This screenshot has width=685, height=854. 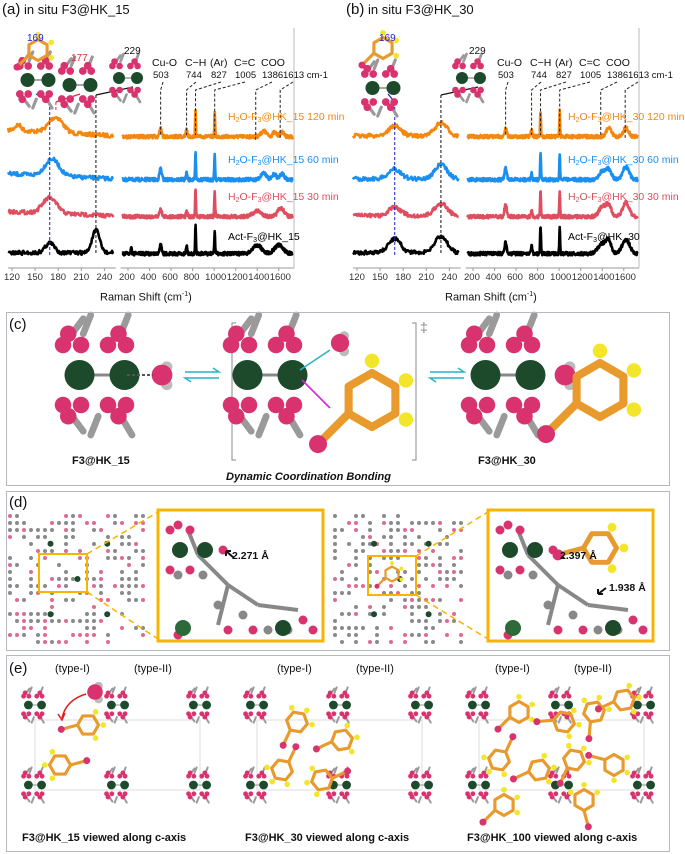 I want to click on paddlewheel-cluster, so click(x=265, y=375).